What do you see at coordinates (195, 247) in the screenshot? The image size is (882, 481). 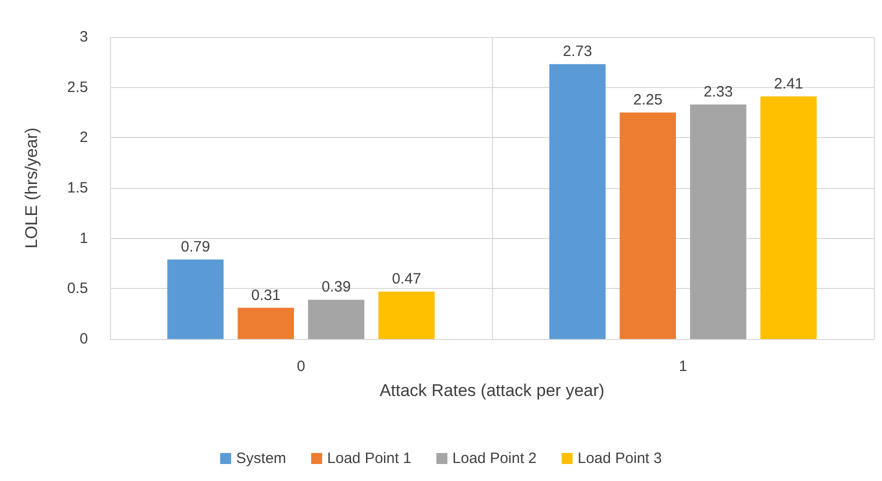 I see `data-label: 0.79` at bounding box center [195, 247].